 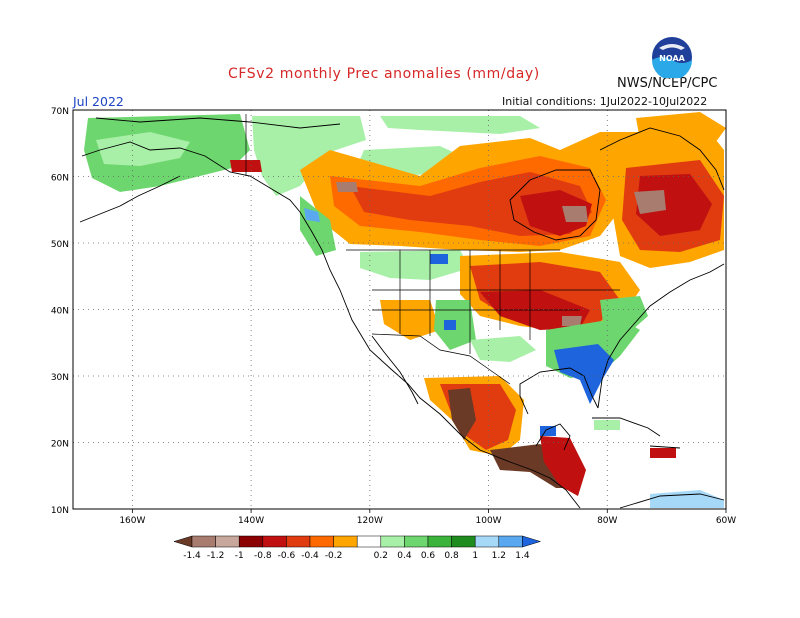 What do you see at coordinates (251, 521) in the screenshot?
I see `lon-label: 140W` at bounding box center [251, 521].